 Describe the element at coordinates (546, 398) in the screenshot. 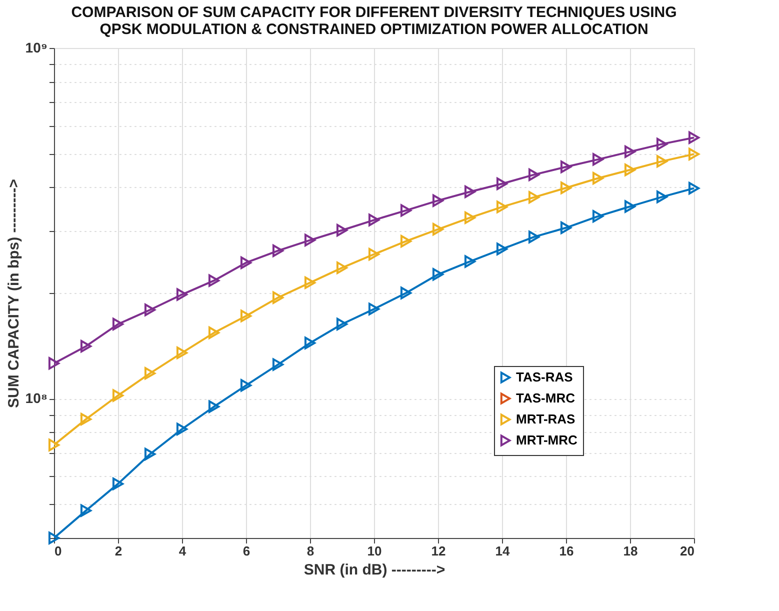

I see `legend-label: TAS-MRC` at that location.